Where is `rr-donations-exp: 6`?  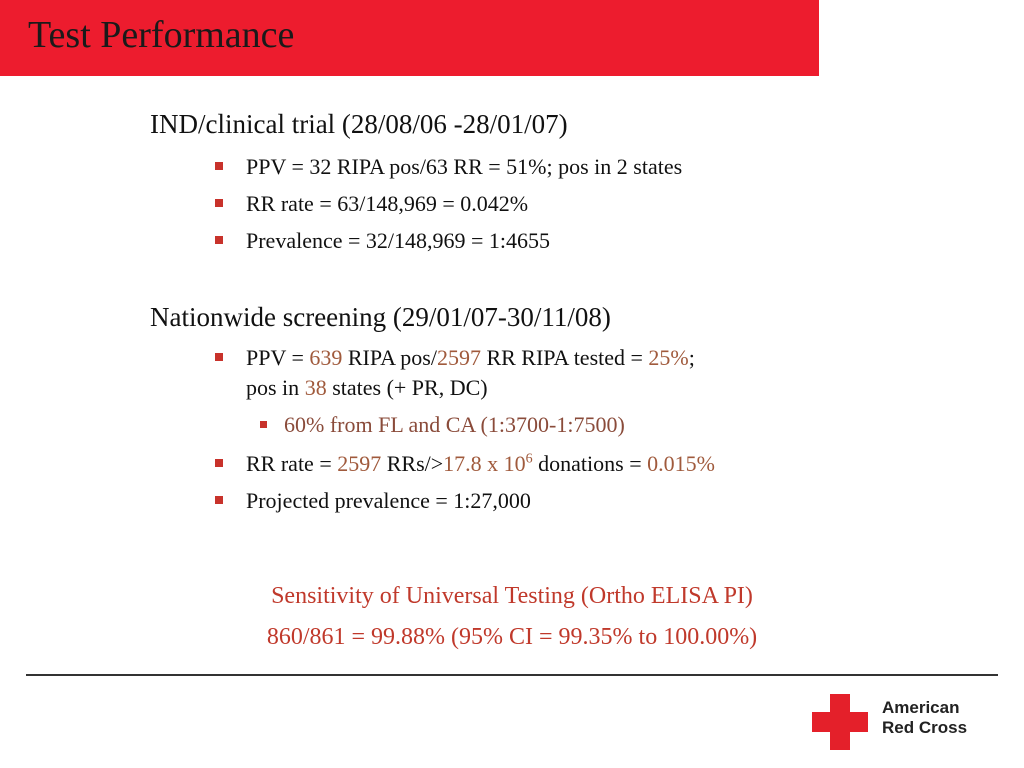
rr-donations-exp: 6 is located at coordinates (529, 459).